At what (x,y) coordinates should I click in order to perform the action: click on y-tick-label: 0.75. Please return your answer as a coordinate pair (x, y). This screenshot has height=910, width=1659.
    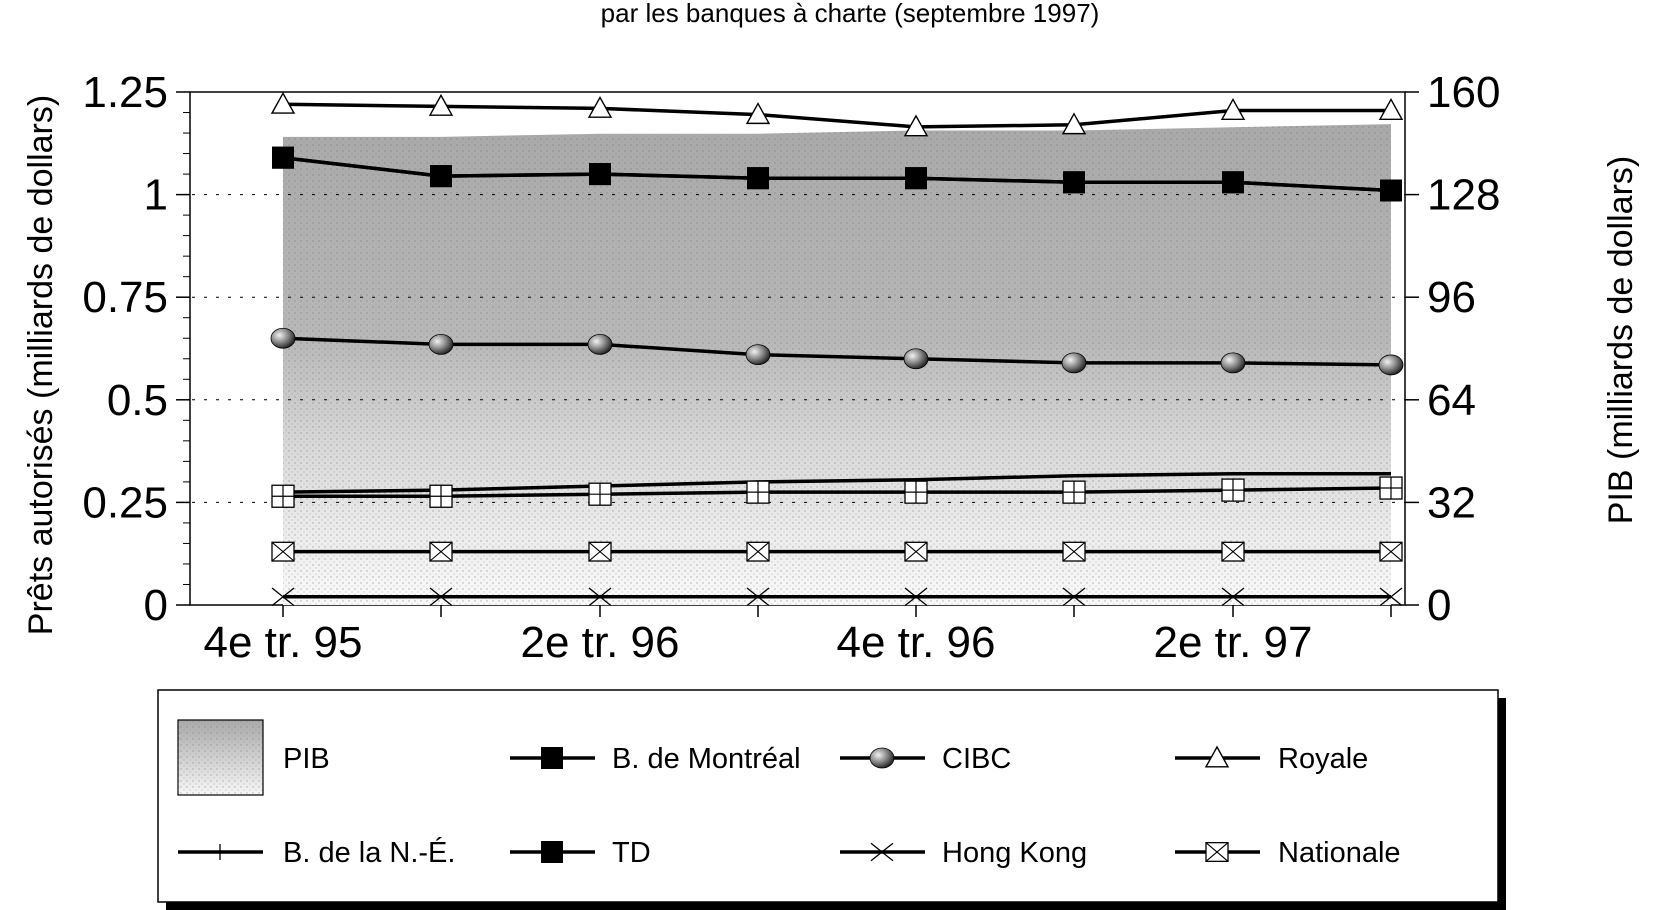
    Looking at the image, I should click on (125, 297).